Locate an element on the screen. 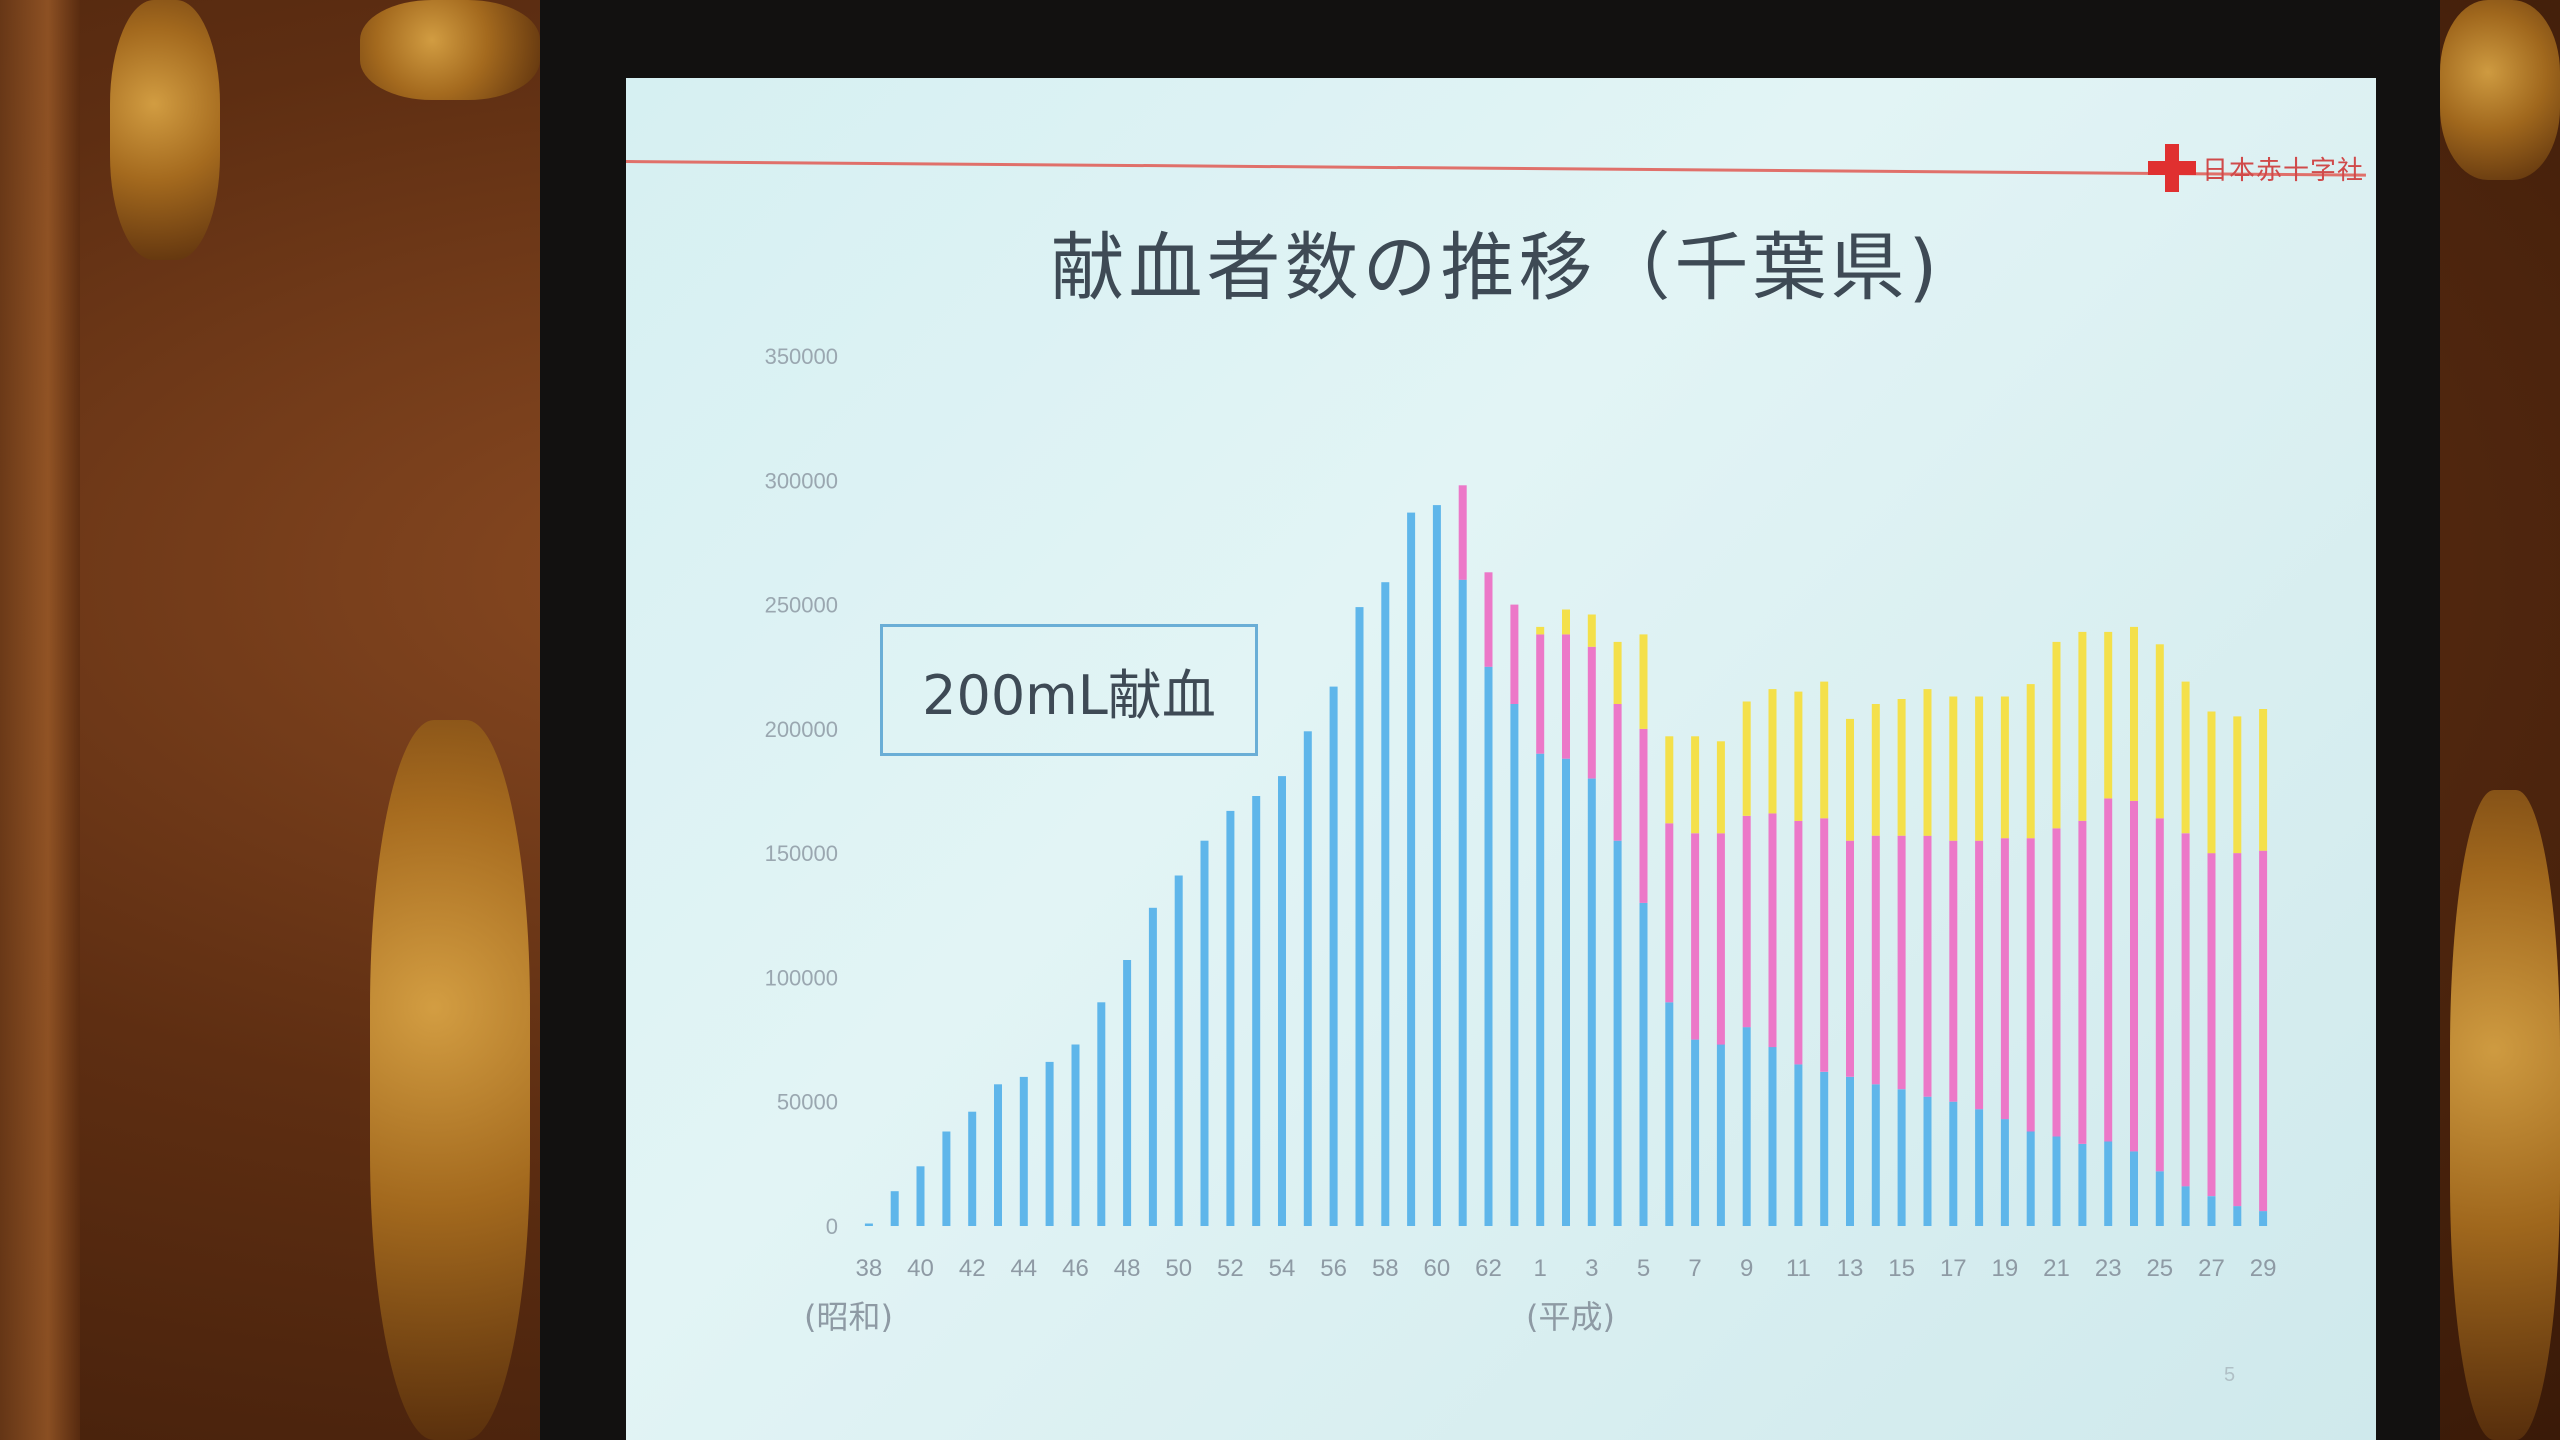  y-tick-label: 50000 is located at coordinates (807, 1102).